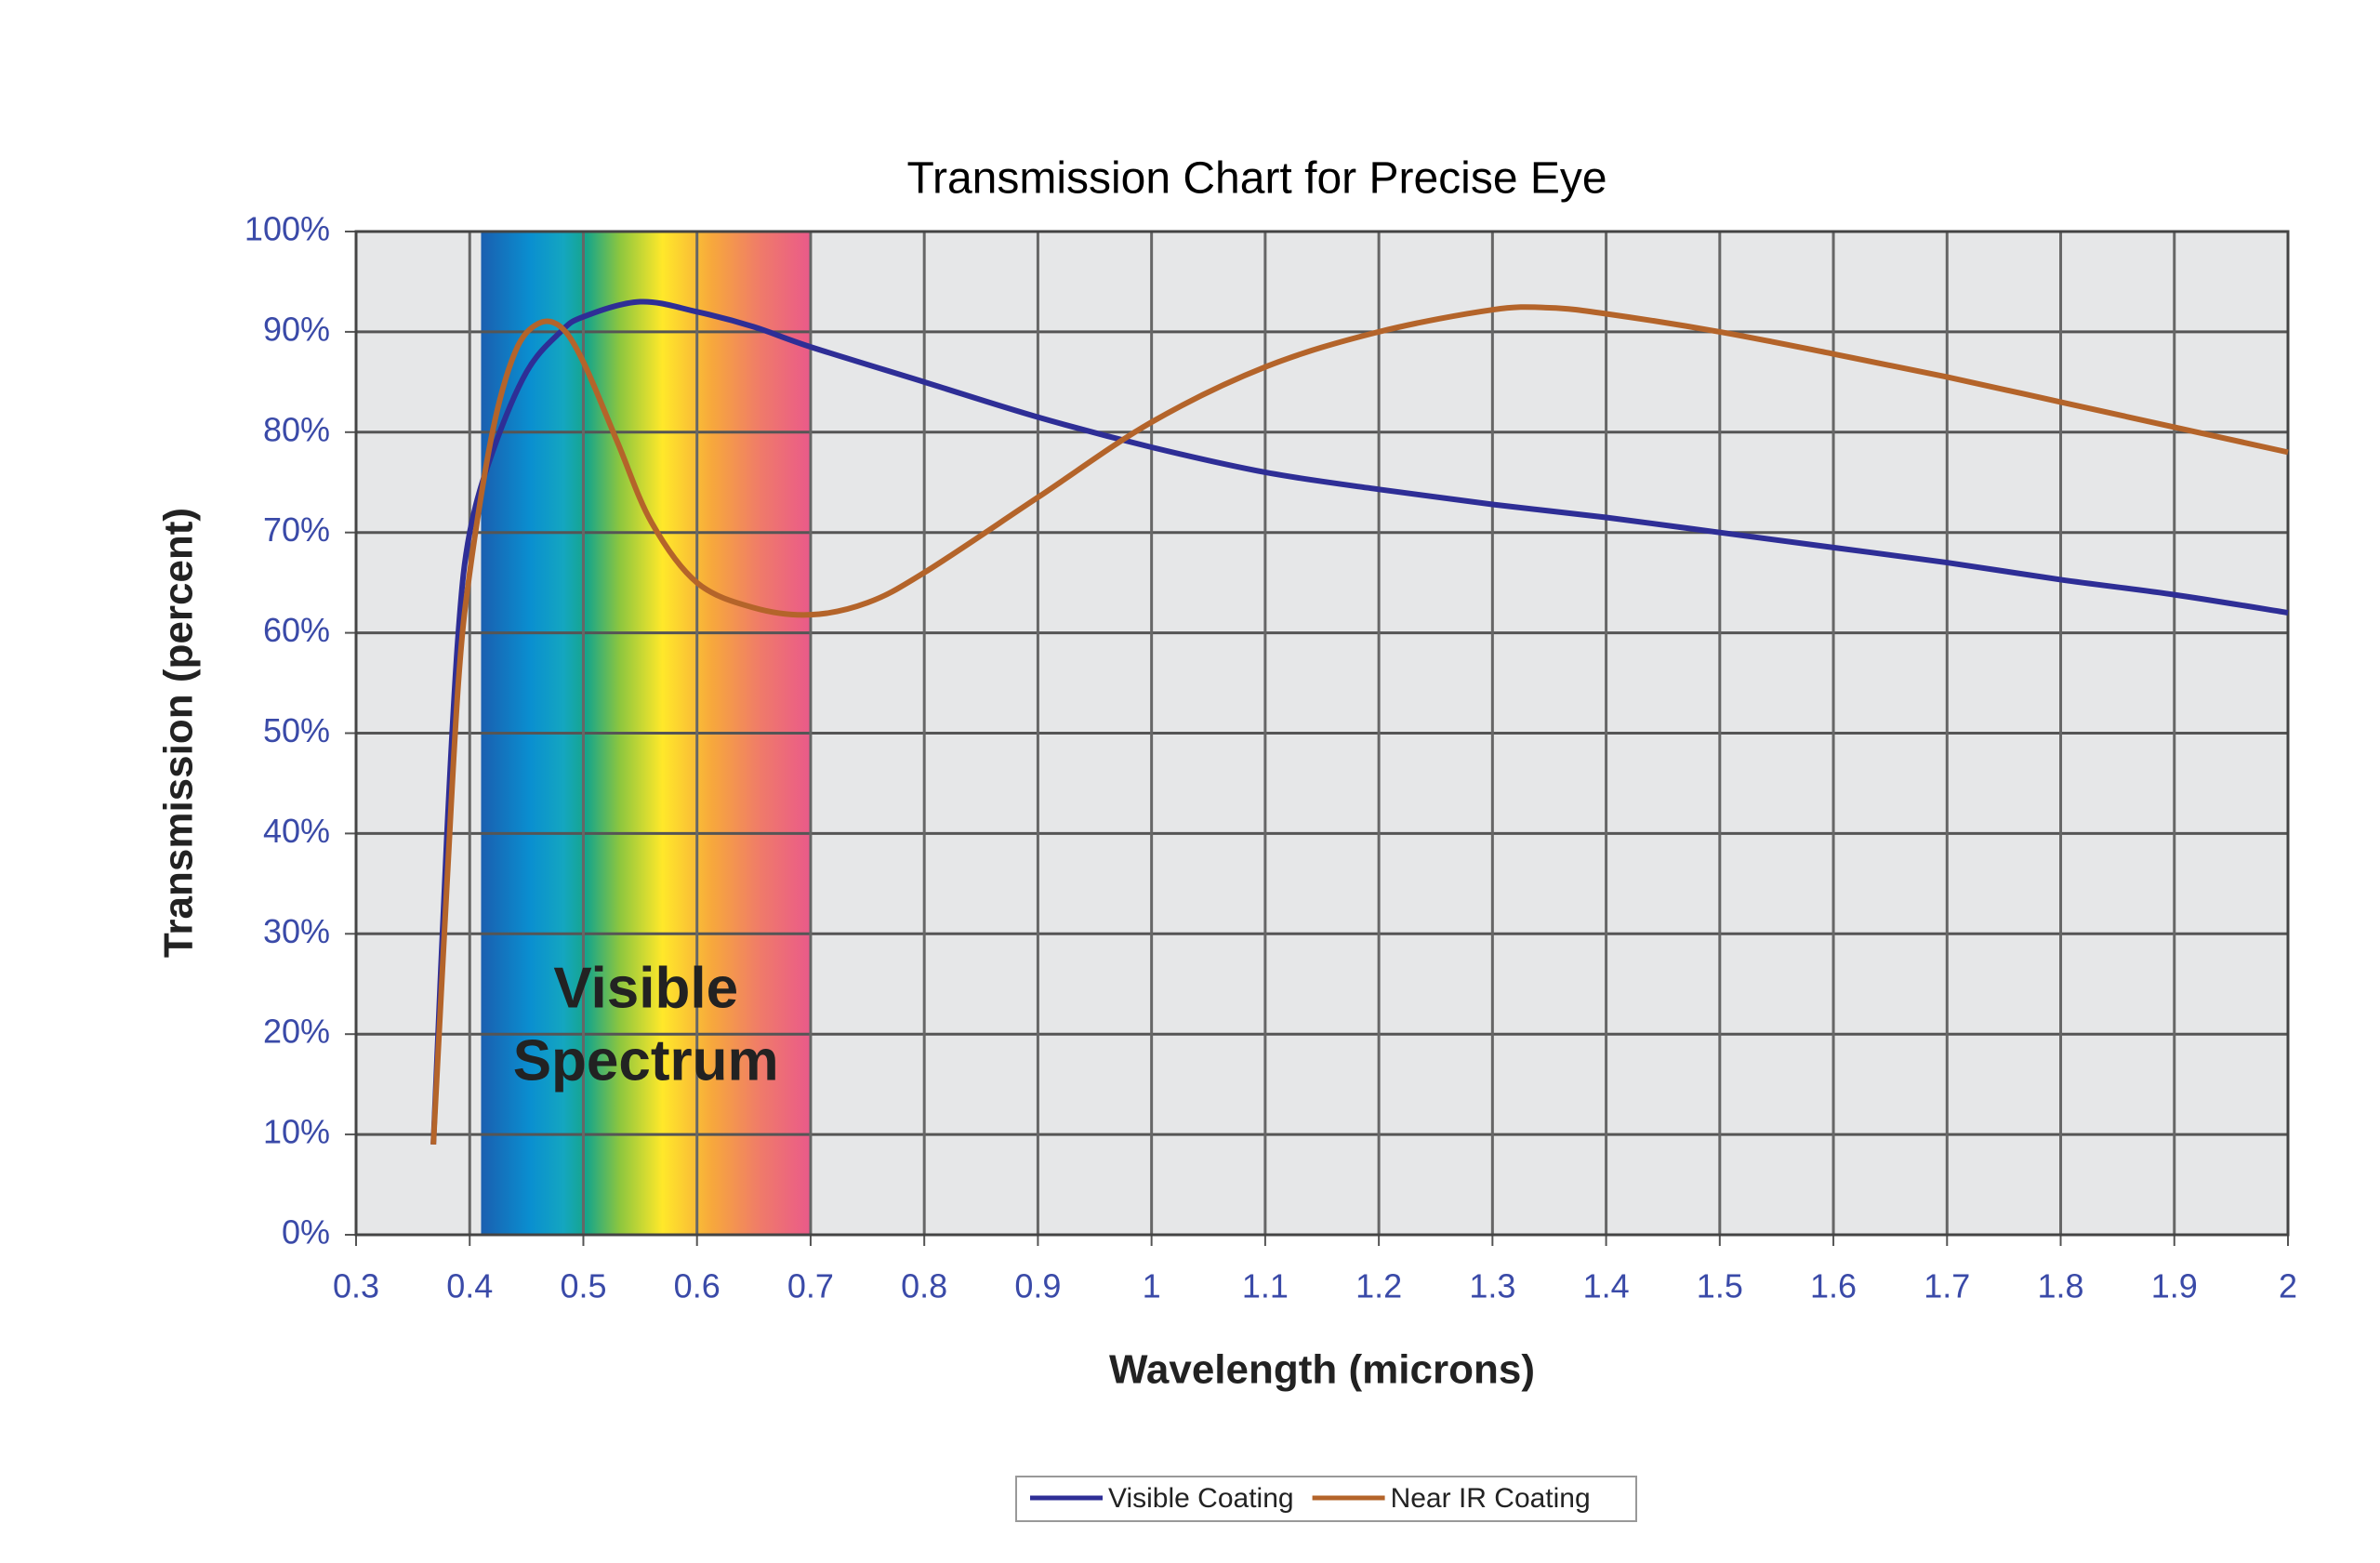 The width and height of the screenshot is (2380, 1563). Describe the element at coordinates (1322, 1370) in the screenshot. I see `x-axis-label: Wavelength (microns)` at that location.